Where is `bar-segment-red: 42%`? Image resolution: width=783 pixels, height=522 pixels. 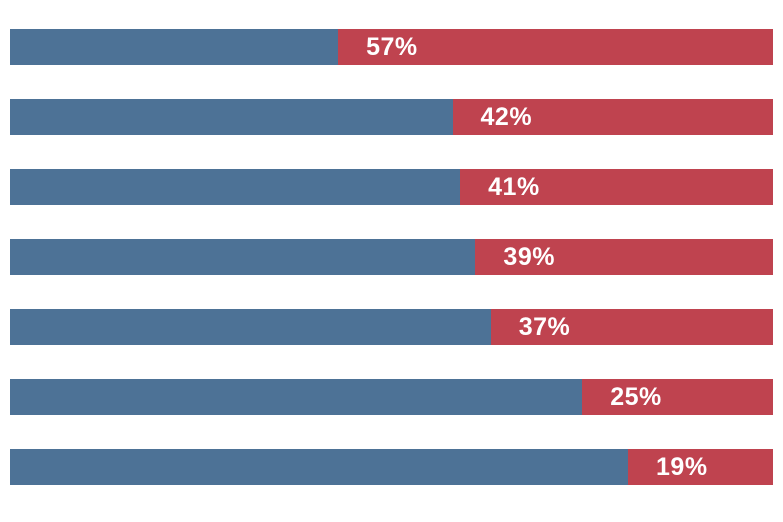 bar-segment-red: 42% is located at coordinates (612, 117).